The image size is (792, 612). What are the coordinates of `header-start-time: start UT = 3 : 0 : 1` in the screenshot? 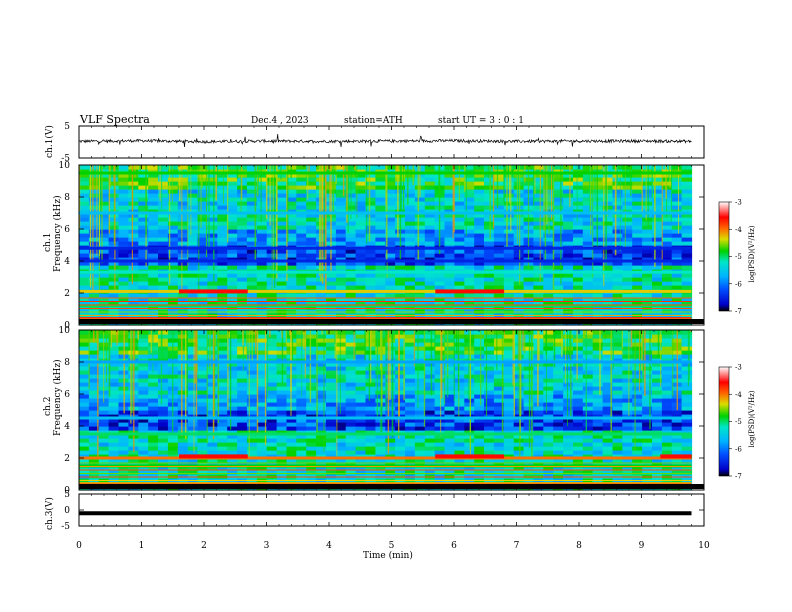 It's located at (481, 121).